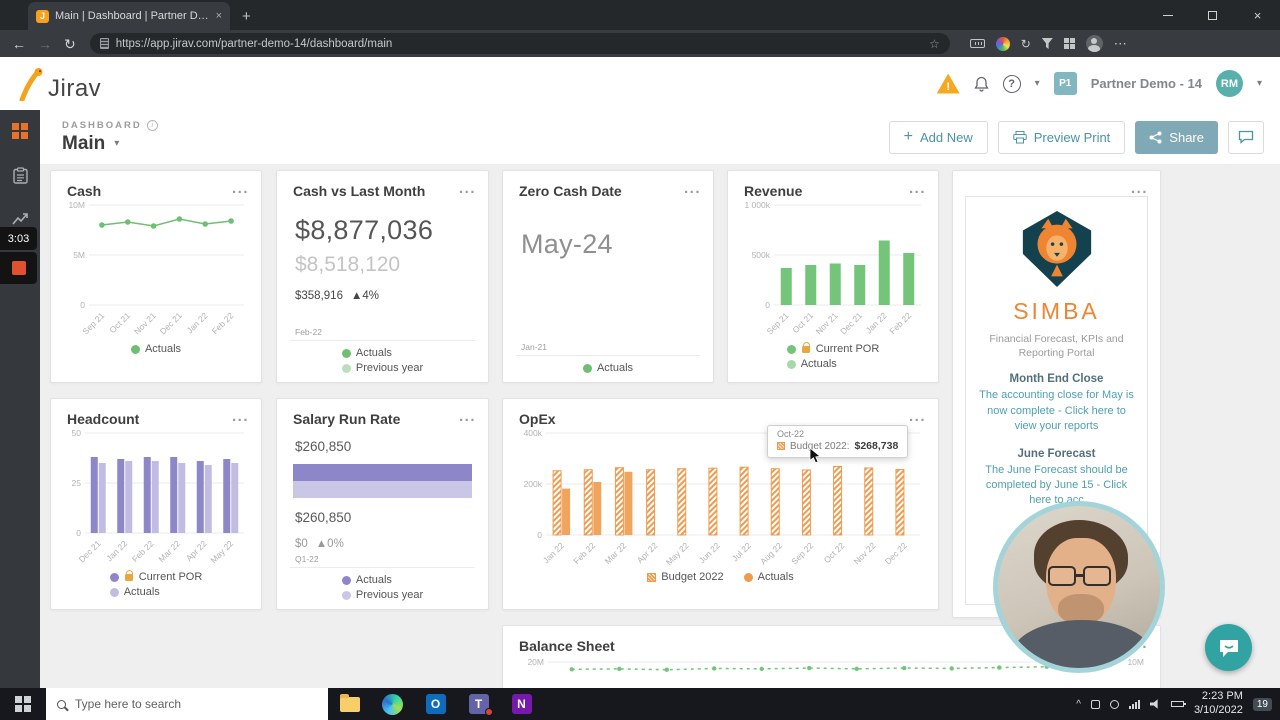 The width and height of the screenshot is (1280, 720). I want to click on delta-amount: $358,916, so click(319, 296).